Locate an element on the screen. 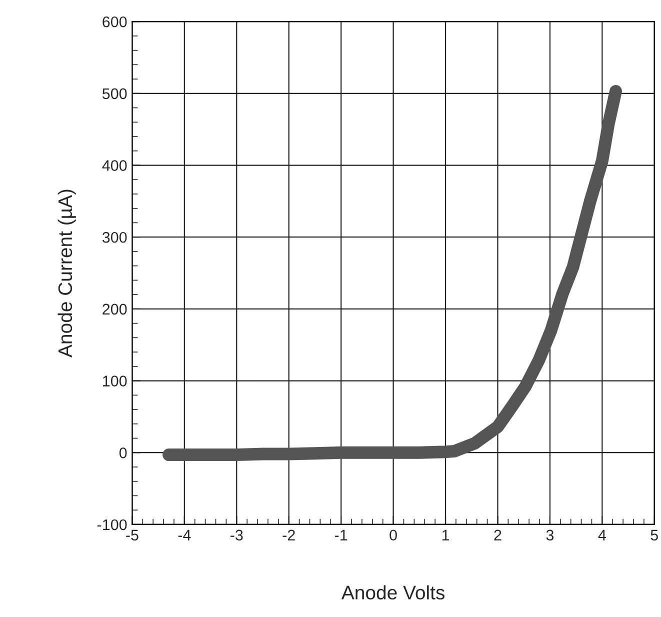 The height and width of the screenshot is (617, 661). x-tick-label: -1 is located at coordinates (341, 535).